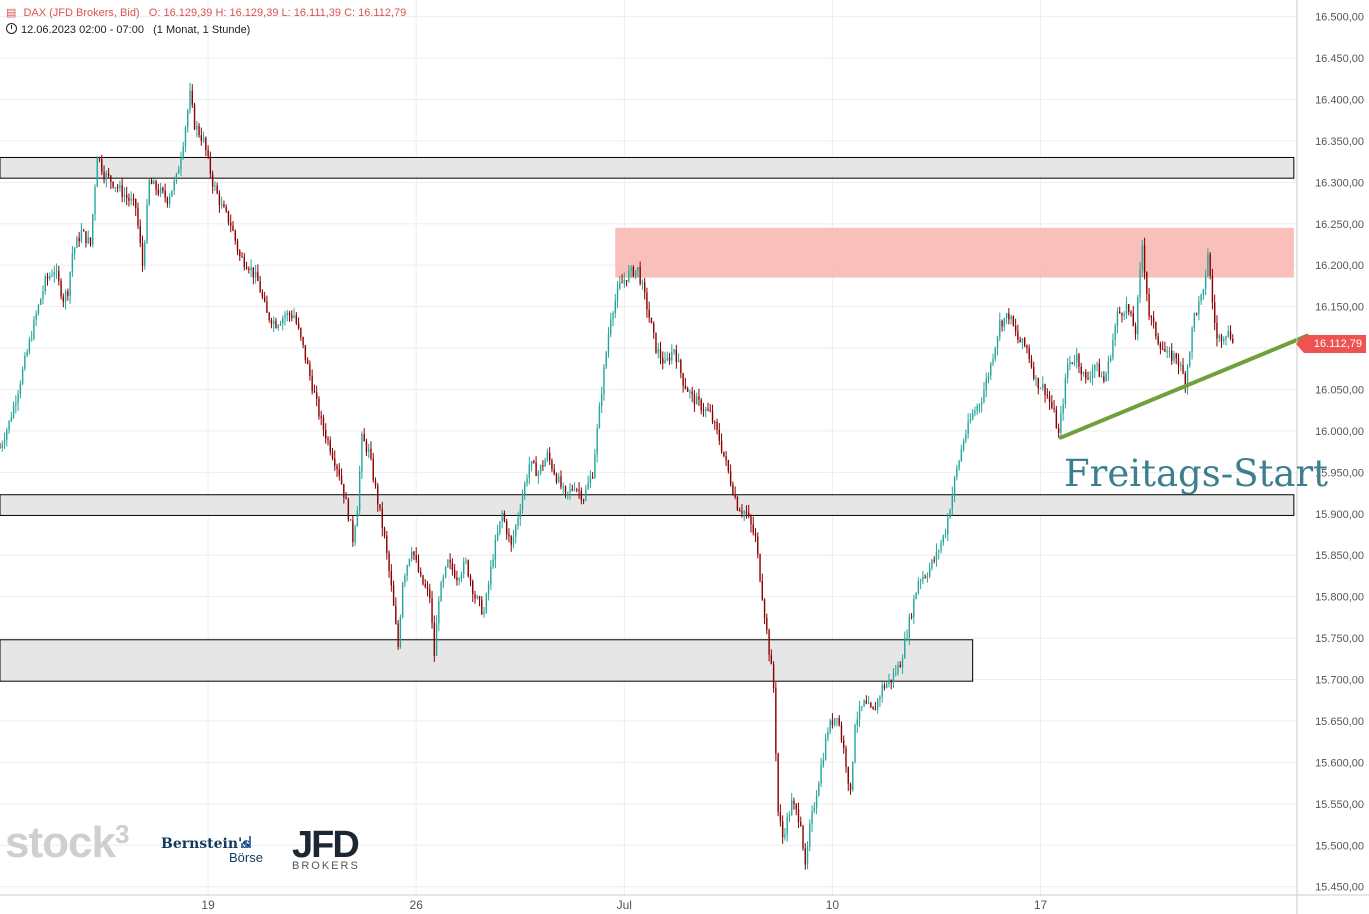 This screenshot has height=914, width=1369. Describe the element at coordinates (1339, 846) in the screenshot. I see `y-tick-label: 15.500,00` at that location.